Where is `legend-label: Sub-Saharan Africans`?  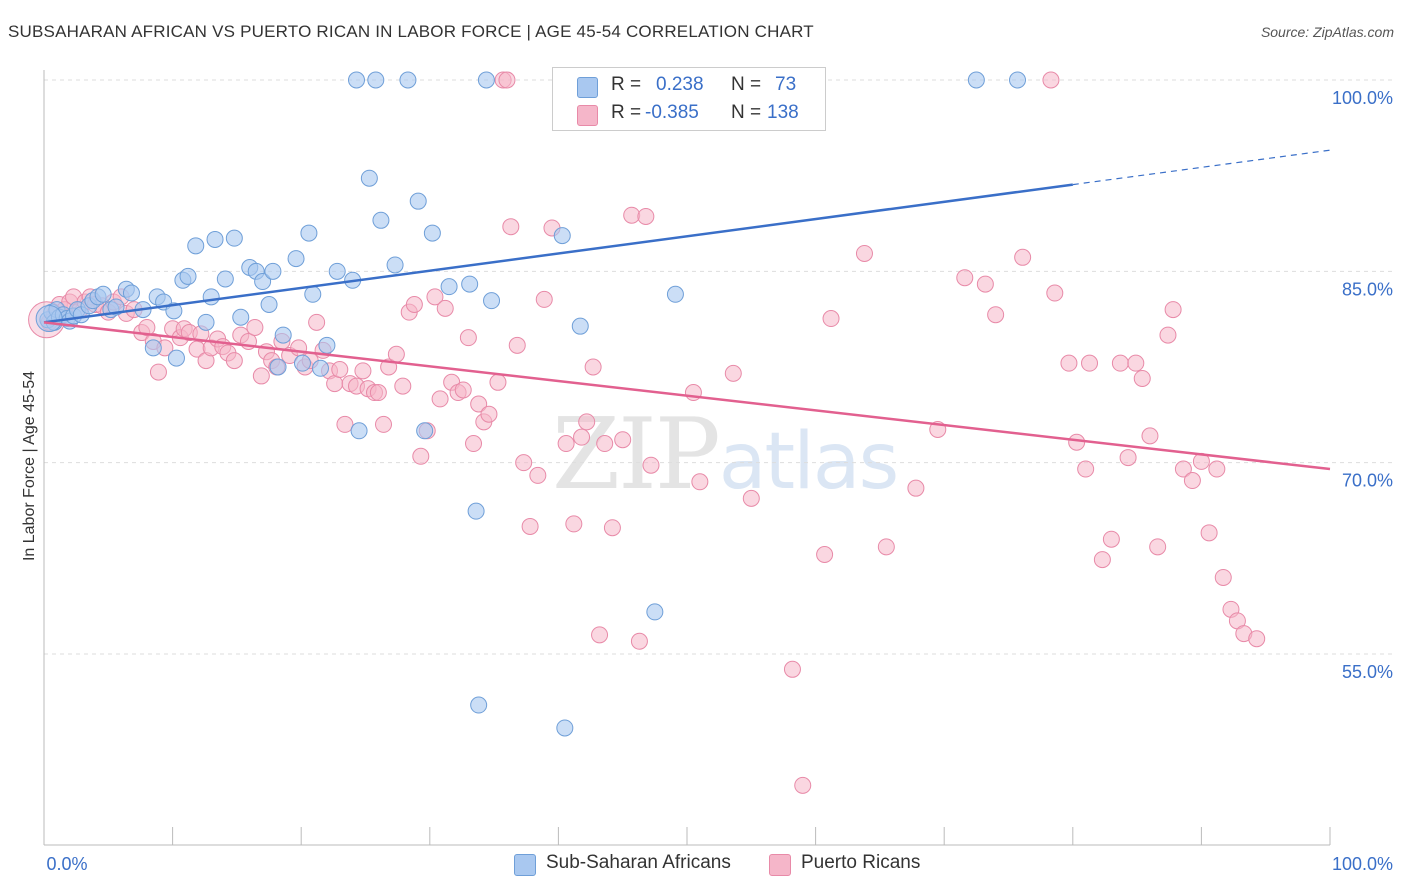 legend-label: Sub-Saharan Africans is located at coordinates (638, 862).